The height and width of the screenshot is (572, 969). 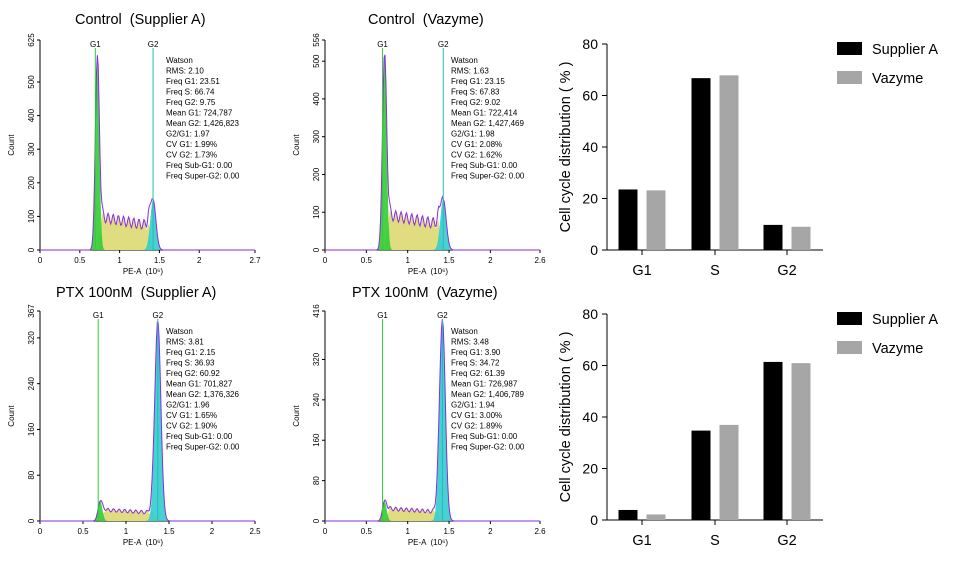 What do you see at coordinates (473, 134) in the screenshot?
I see `watson-stat-line: G2/G1: 1.98` at bounding box center [473, 134].